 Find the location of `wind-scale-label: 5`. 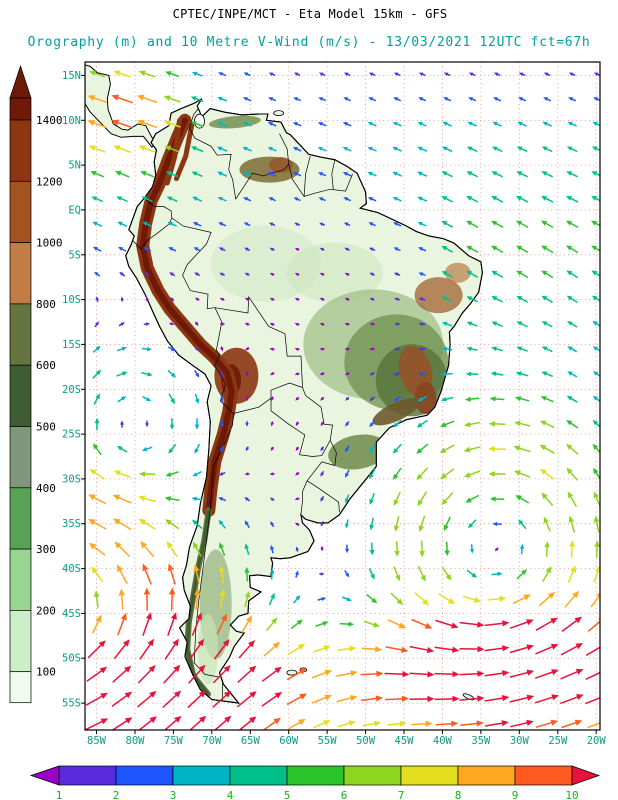

wind-scale-label: 5 is located at coordinates (287, 794).